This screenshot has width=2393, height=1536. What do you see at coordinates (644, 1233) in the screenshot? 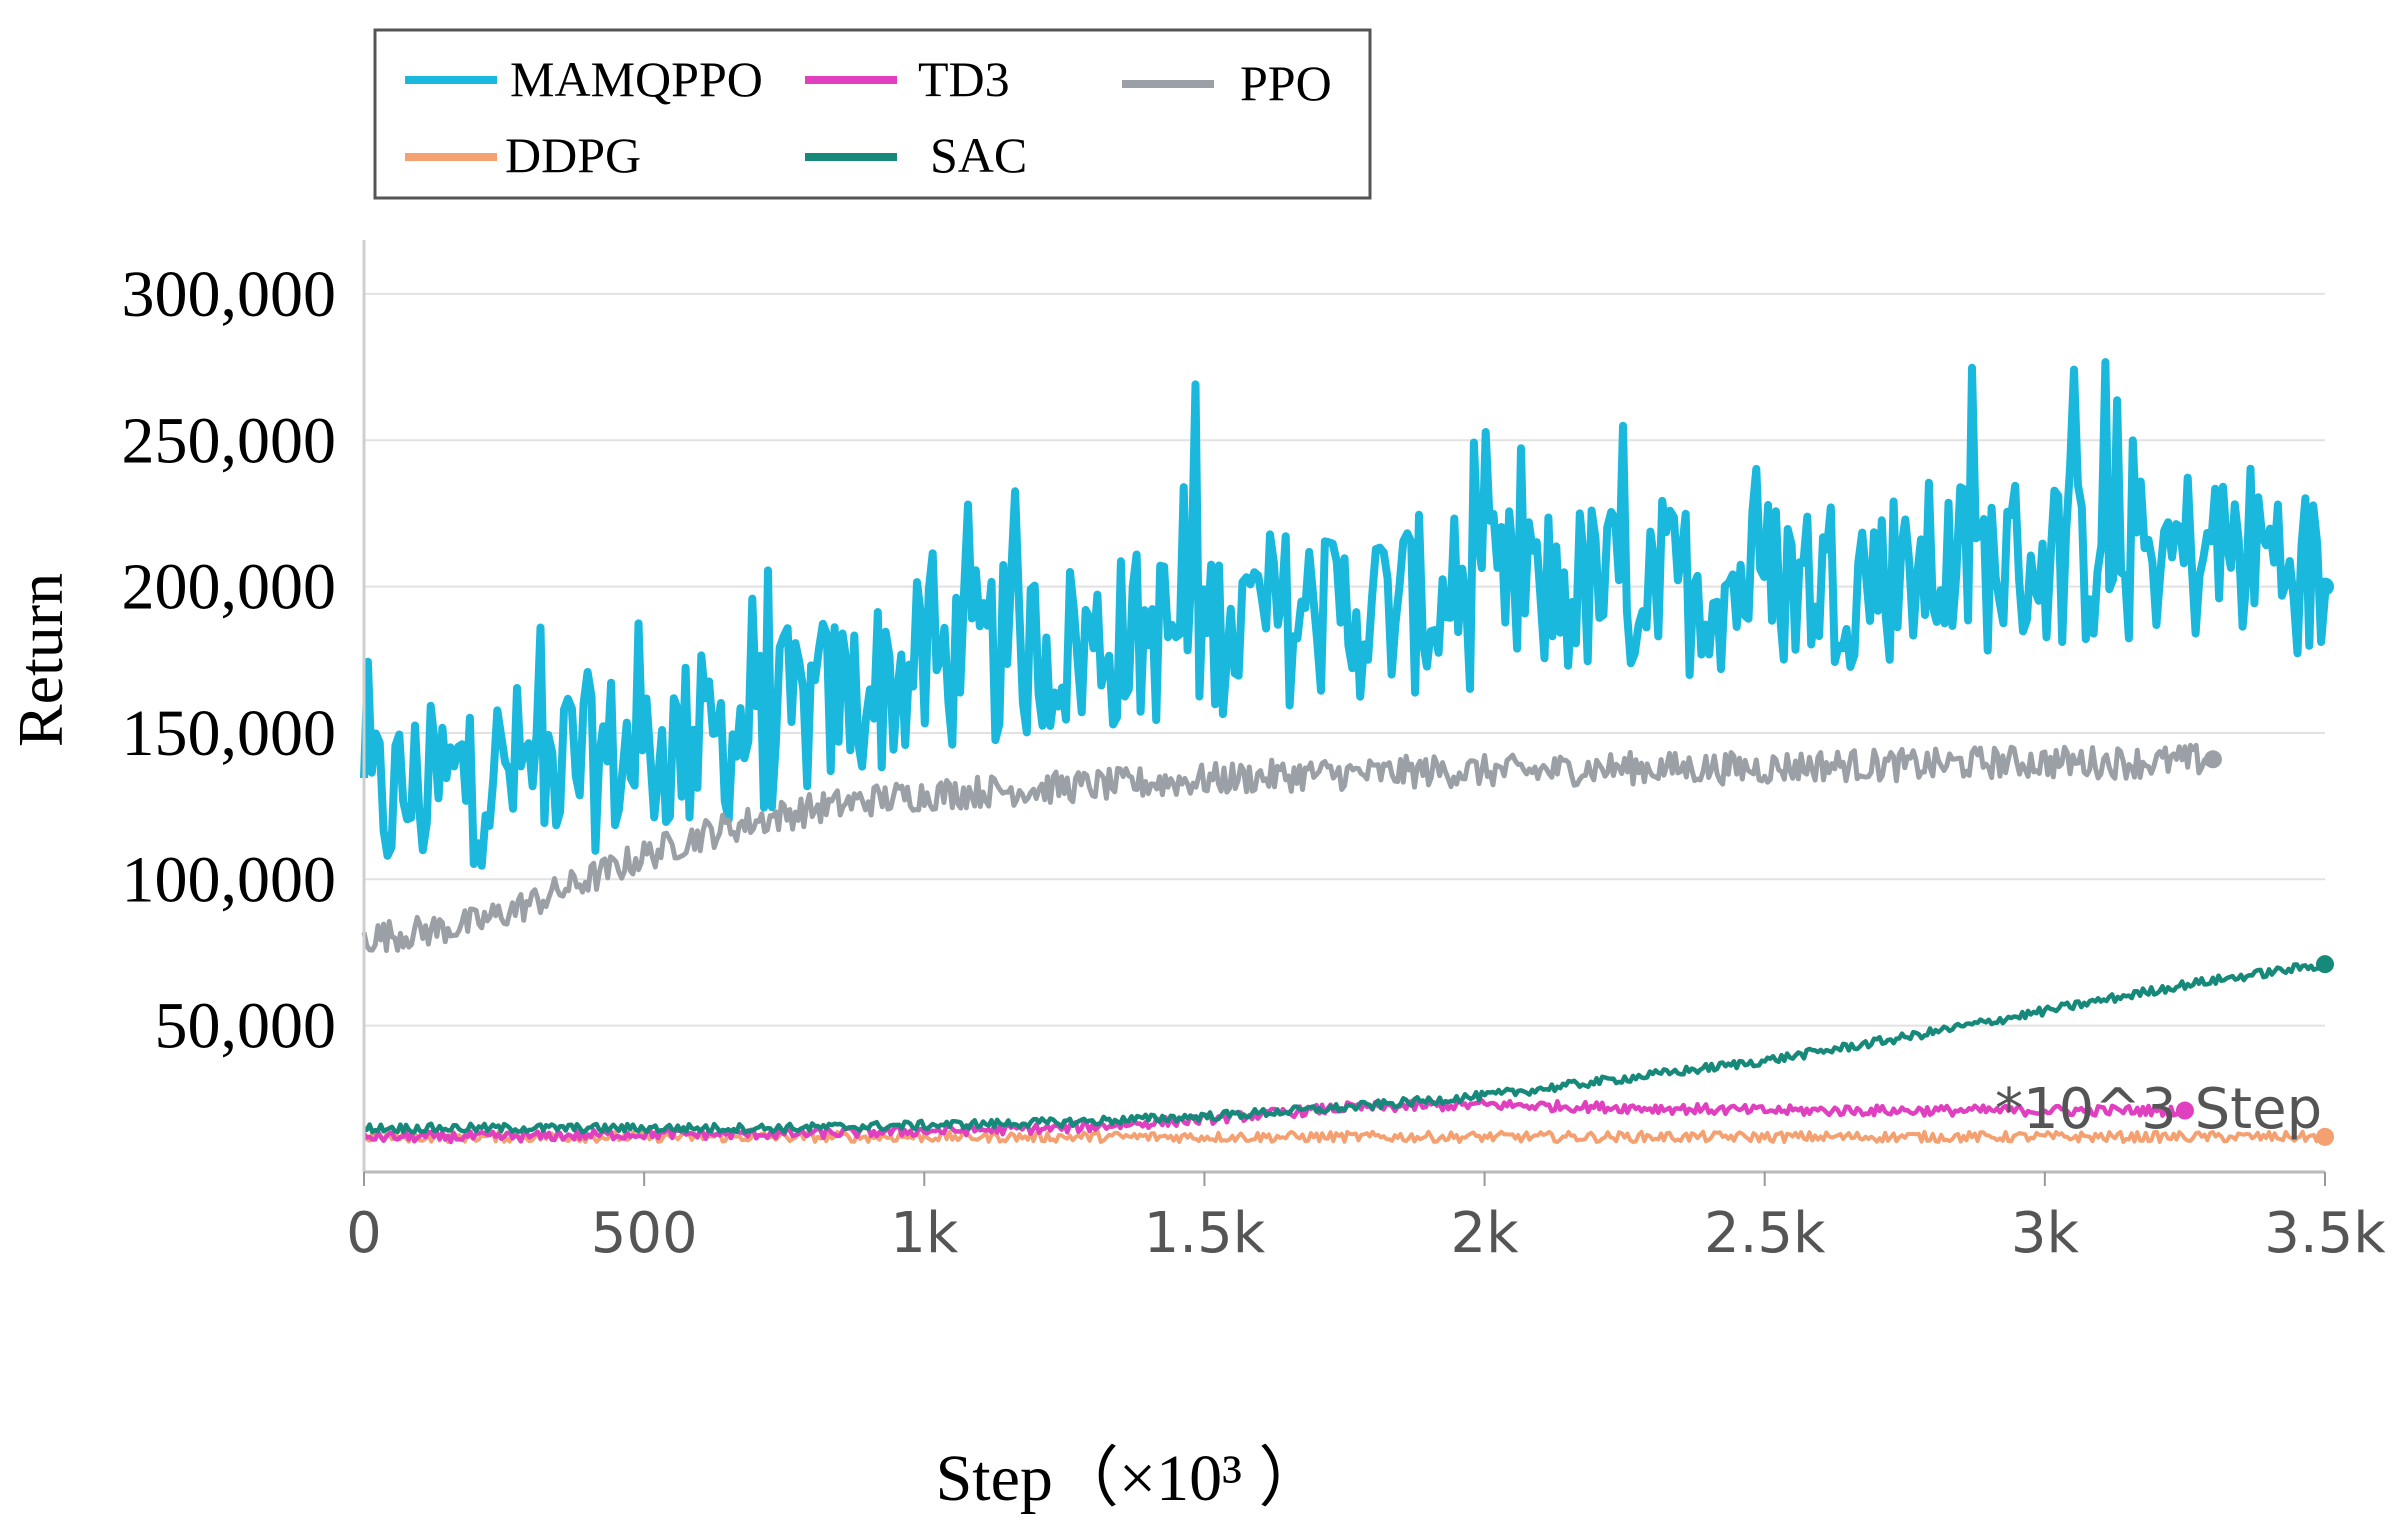
I see `x-tick-label: 500` at bounding box center [644, 1233].